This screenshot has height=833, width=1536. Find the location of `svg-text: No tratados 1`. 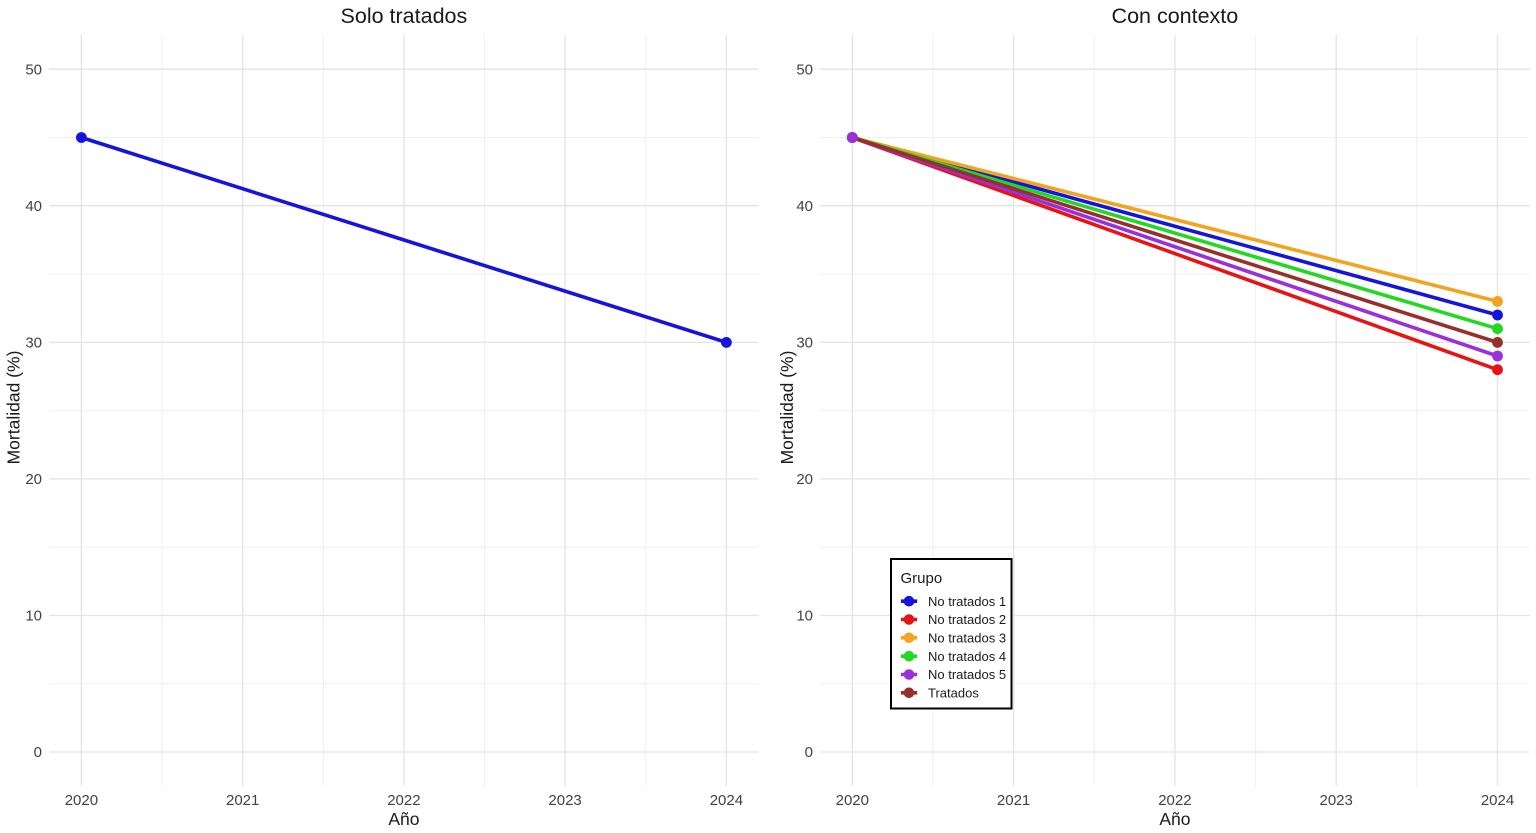

svg-text: No tratados 1 is located at coordinates (967, 601).